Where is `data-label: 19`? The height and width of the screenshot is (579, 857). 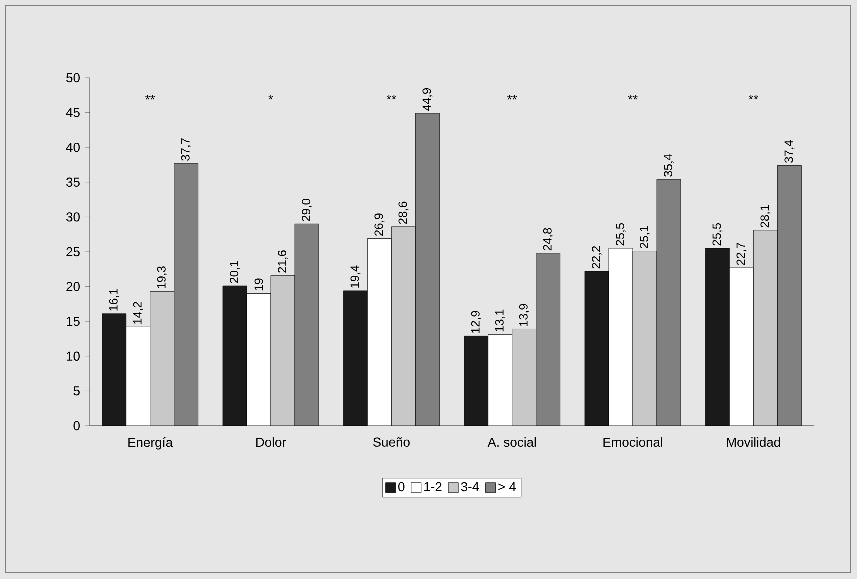
data-label: 19 is located at coordinates (259, 284).